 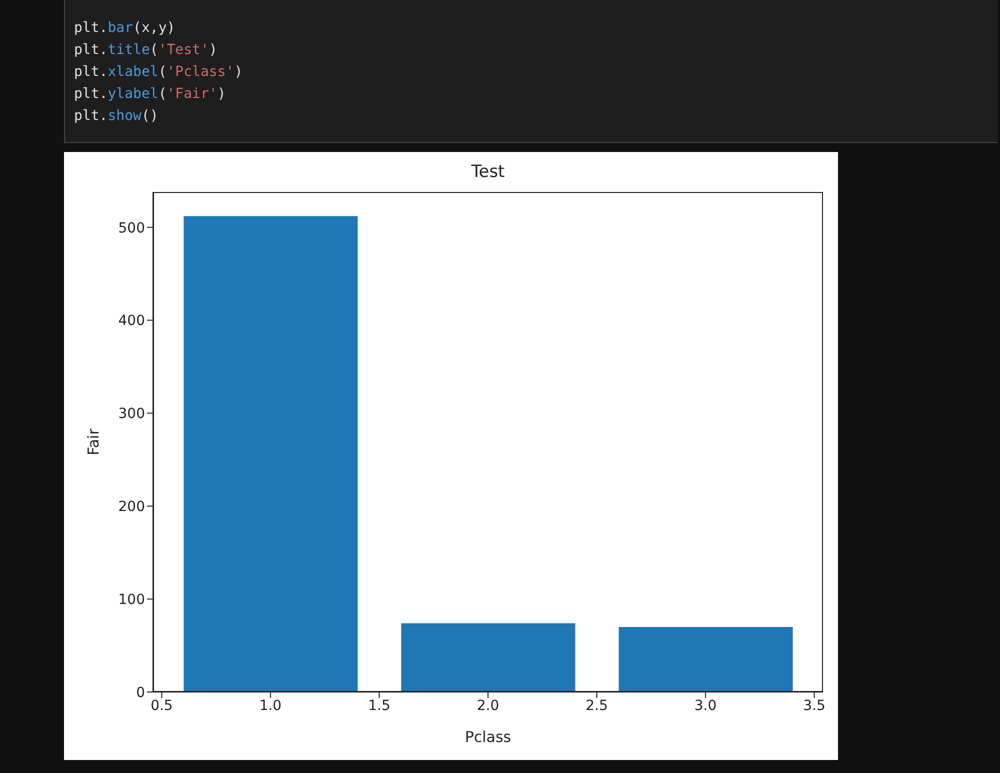 What do you see at coordinates (131, 507) in the screenshot?
I see `y-tick-label: 200` at bounding box center [131, 507].